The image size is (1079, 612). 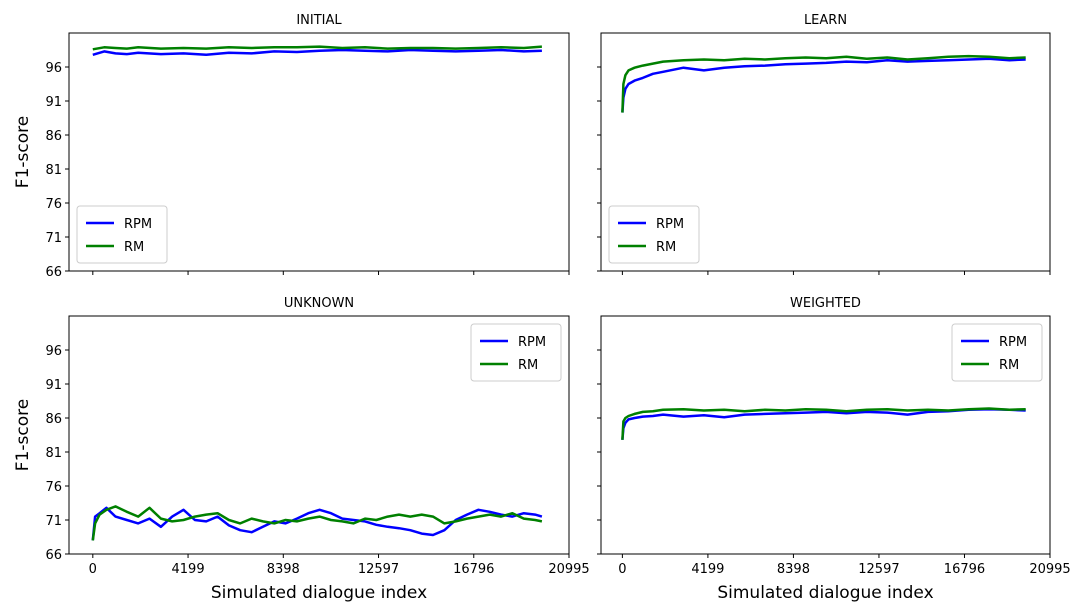 What do you see at coordinates (825, 303) in the screenshot?
I see `subplot-title: WEIGHTED` at bounding box center [825, 303].